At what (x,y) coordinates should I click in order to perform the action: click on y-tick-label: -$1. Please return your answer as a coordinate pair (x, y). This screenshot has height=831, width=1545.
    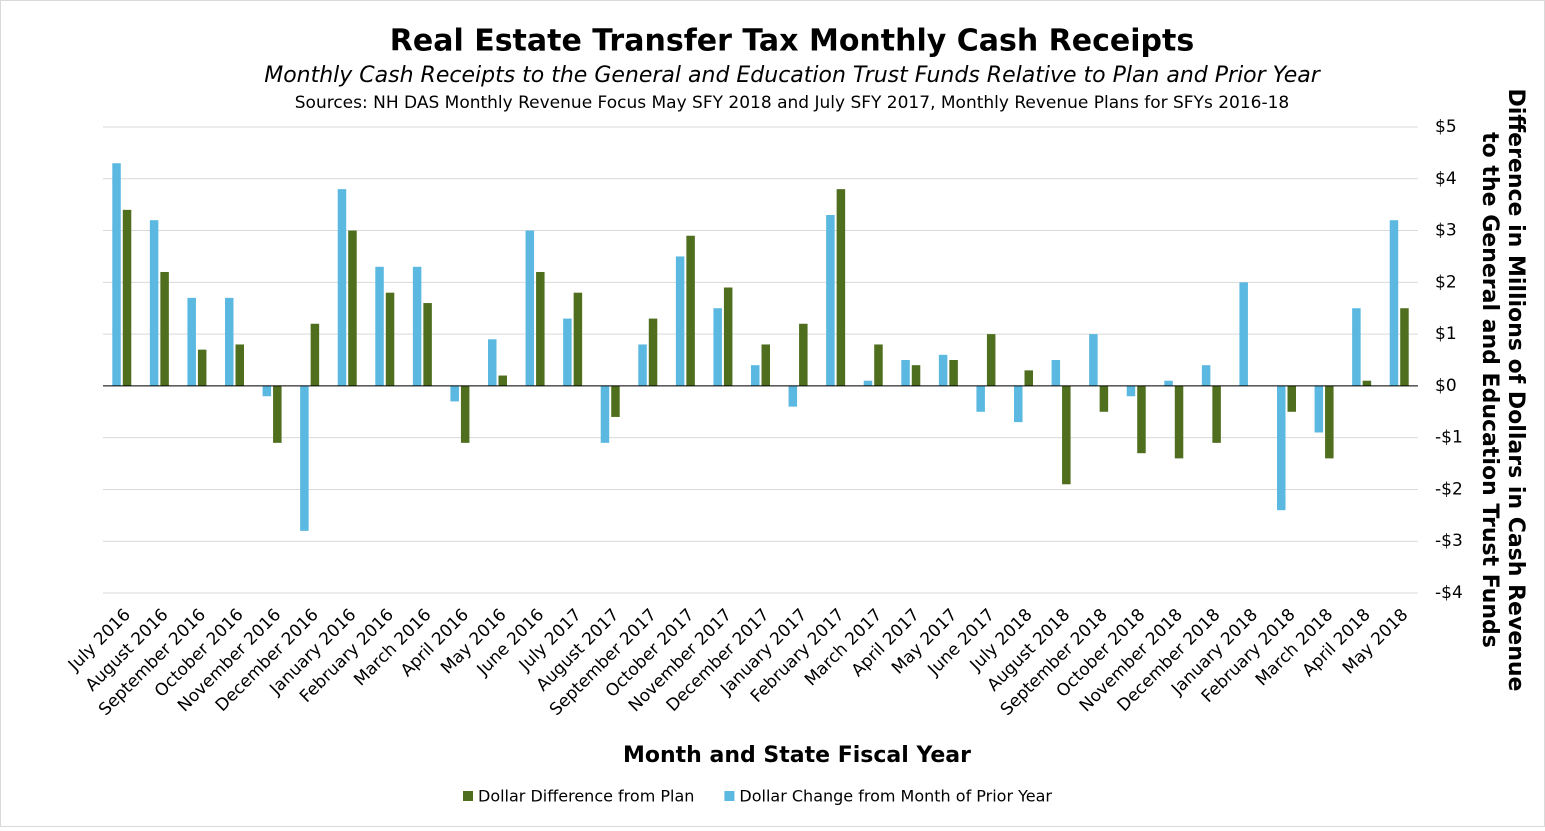
    Looking at the image, I should click on (1449, 438).